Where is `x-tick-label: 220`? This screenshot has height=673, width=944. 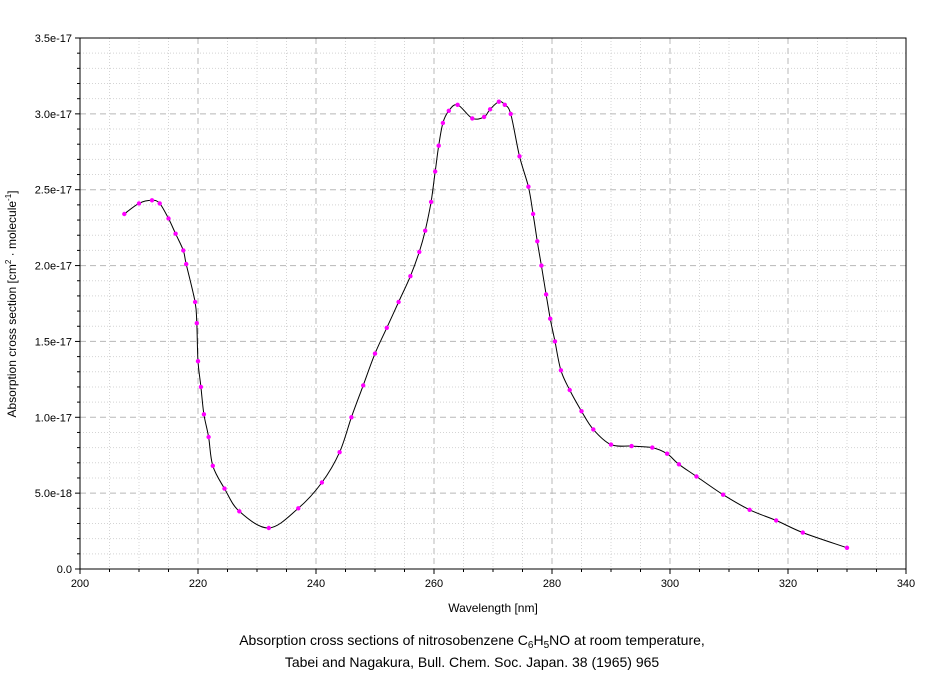 x-tick-label: 220 is located at coordinates (198, 584).